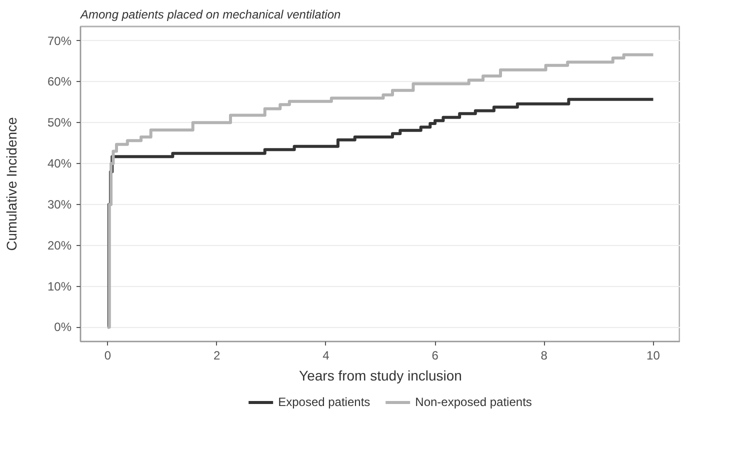  What do you see at coordinates (380, 376) in the screenshot?
I see `x-axis-title: Years from study inclusion` at bounding box center [380, 376].